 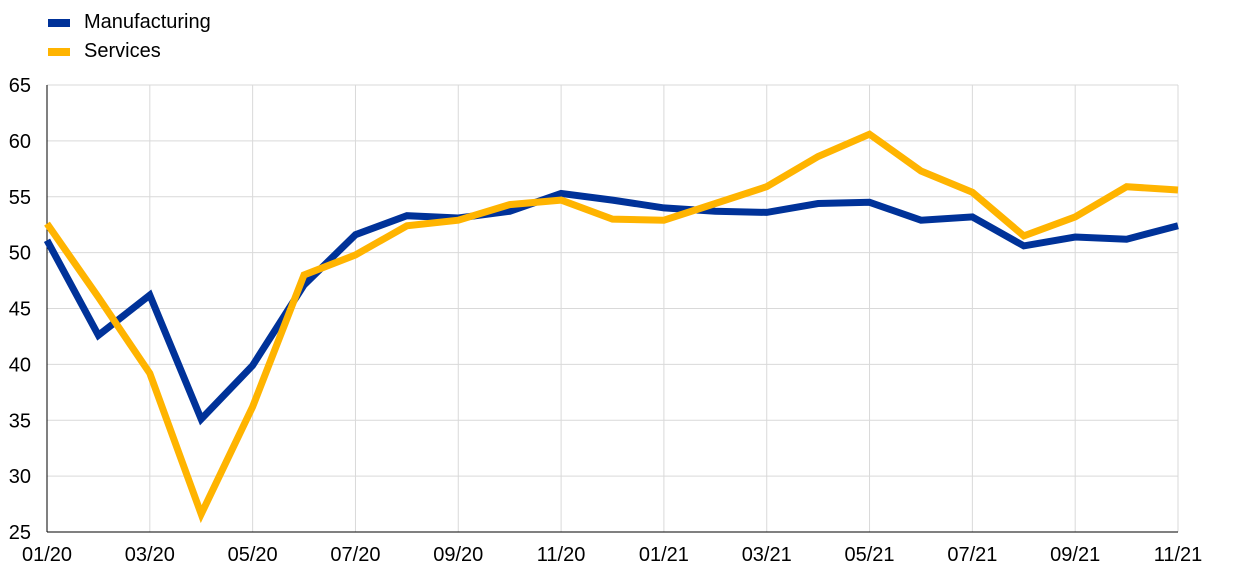 What do you see at coordinates (20, 254) in the screenshot?
I see `y-tick-label: 50` at bounding box center [20, 254].